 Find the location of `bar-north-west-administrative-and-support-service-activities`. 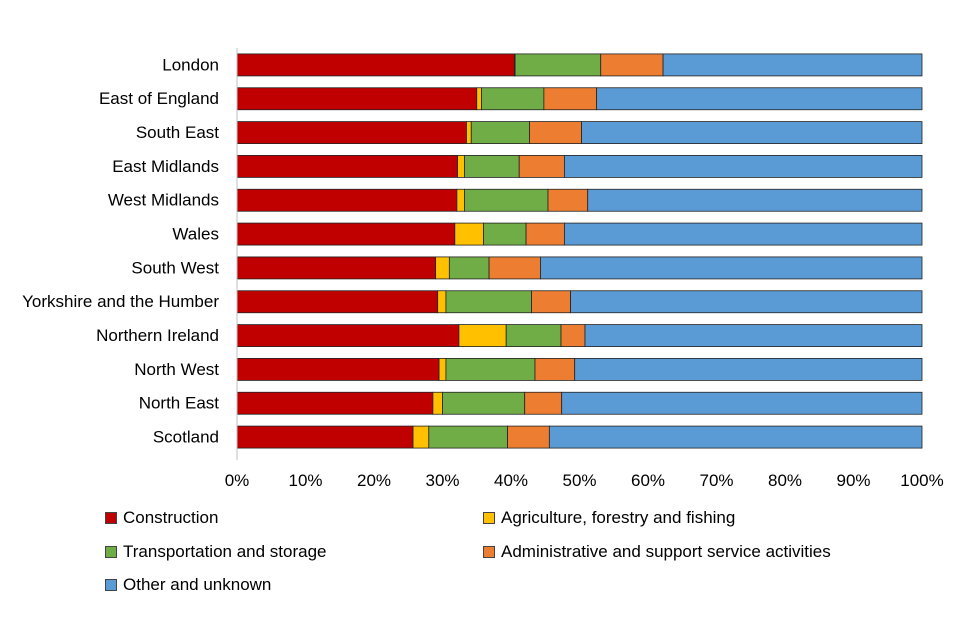

bar-north-west-administrative-and-support-service-activities is located at coordinates (555, 369).